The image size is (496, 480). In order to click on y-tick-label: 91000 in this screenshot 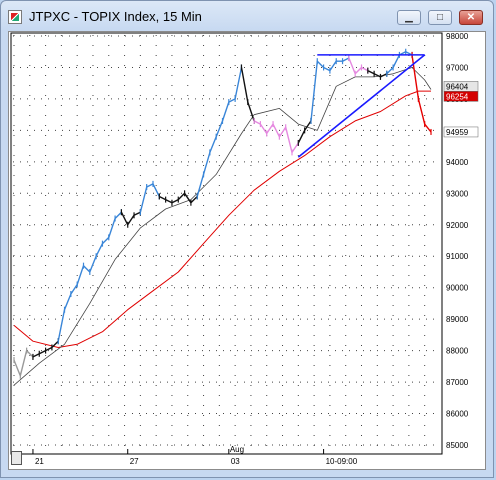, I will do `click(457, 256)`.